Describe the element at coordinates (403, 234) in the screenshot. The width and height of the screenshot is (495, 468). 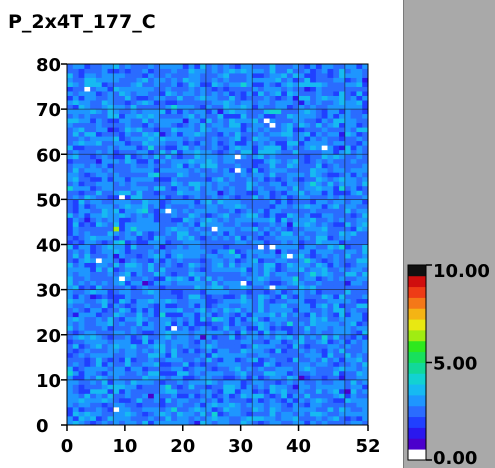
I see `panel-divider` at that location.